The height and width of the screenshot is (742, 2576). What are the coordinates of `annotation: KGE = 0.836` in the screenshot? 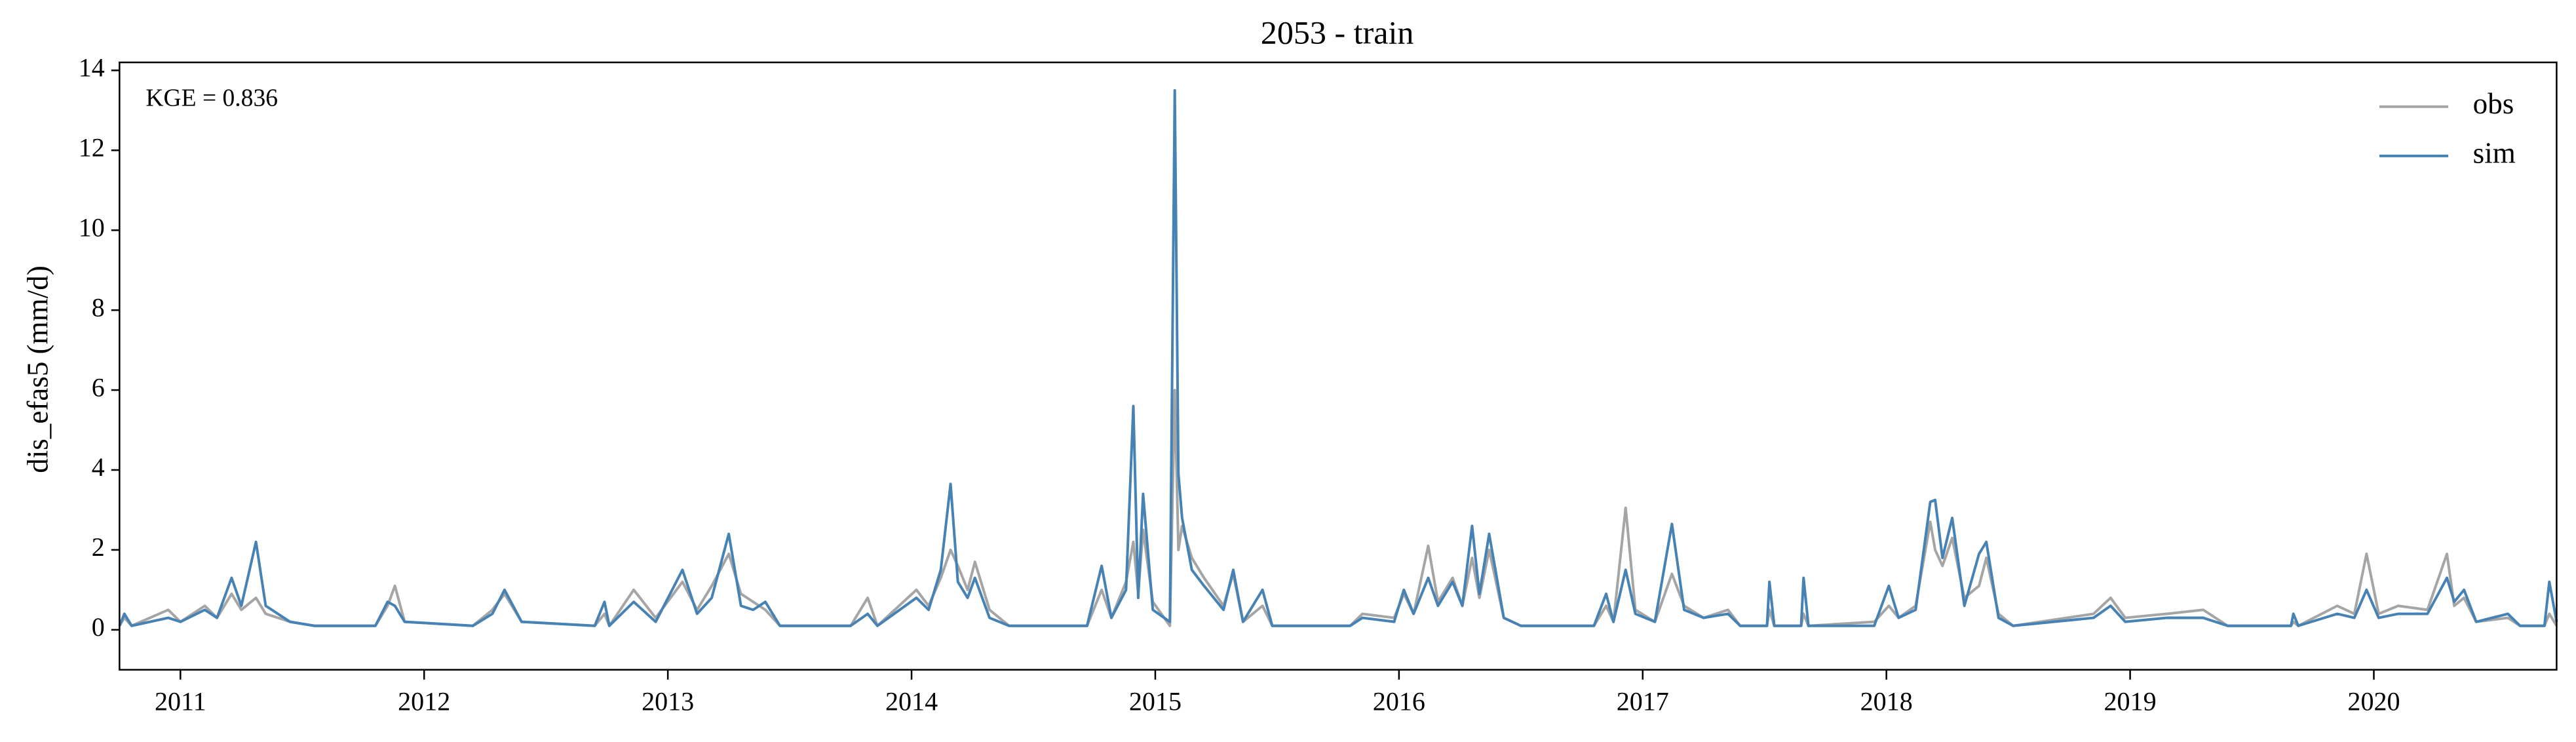 It's located at (211, 98).